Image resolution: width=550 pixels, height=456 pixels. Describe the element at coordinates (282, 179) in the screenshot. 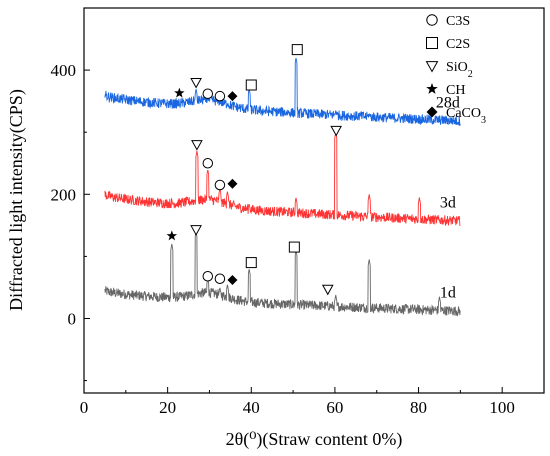

I see `series-line-3d` at that location.